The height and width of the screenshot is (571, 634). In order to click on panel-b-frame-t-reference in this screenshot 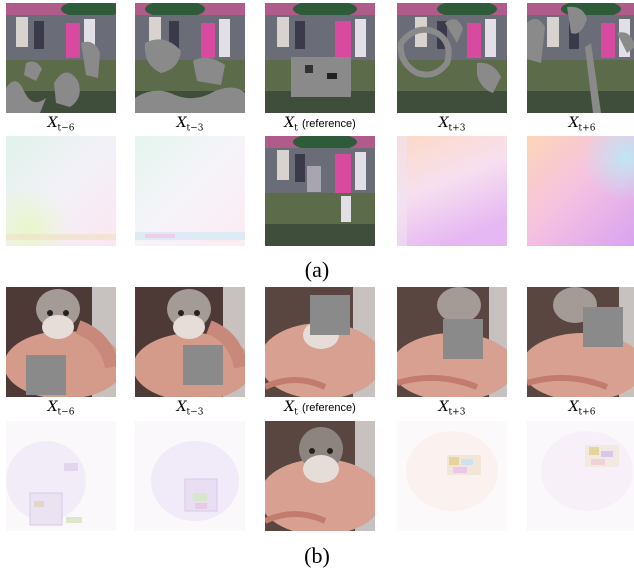, I will do `click(320, 342)`.